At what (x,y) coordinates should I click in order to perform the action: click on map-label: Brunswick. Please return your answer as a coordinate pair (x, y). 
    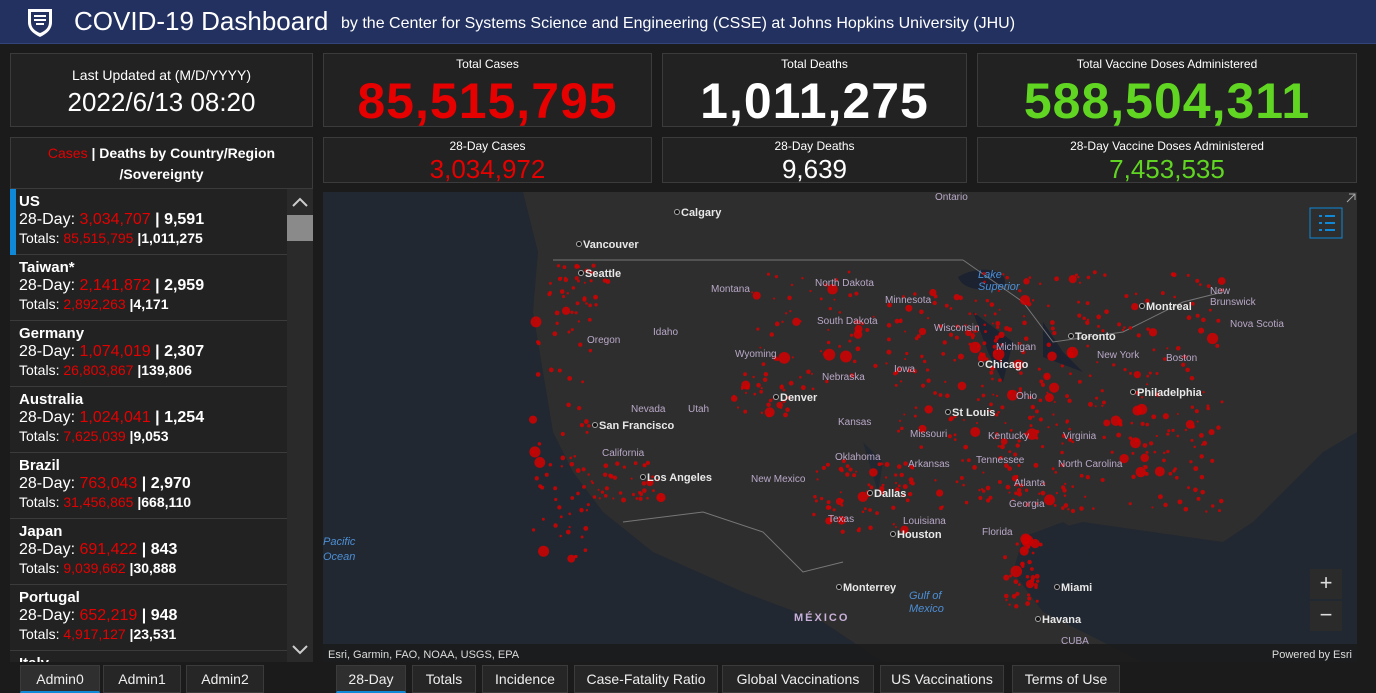
    Looking at the image, I should click on (1233, 302).